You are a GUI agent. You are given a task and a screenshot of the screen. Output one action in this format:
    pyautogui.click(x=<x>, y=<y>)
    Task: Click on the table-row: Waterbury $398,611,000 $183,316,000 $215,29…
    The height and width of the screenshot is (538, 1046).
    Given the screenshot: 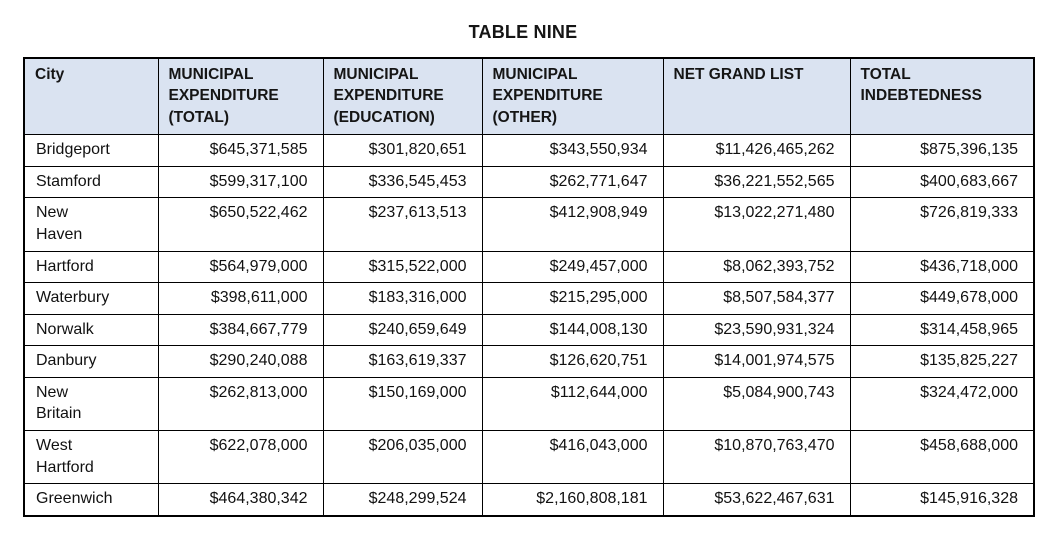 What is the action you would take?
    pyautogui.click(x=529, y=298)
    